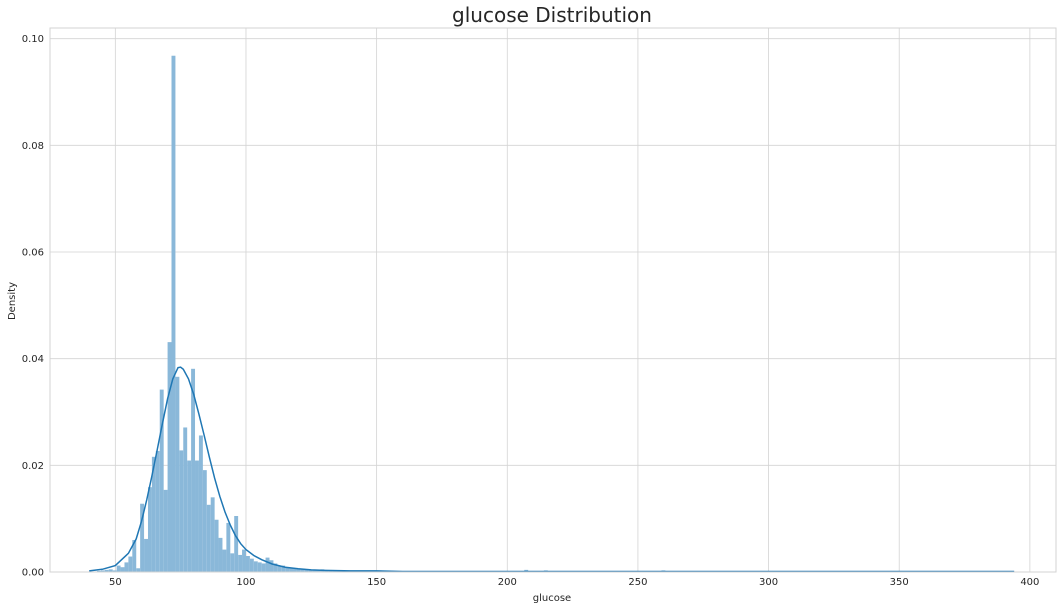  Describe the element at coordinates (12, 301) in the screenshot. I see `y-axis-label: Density` at that location.